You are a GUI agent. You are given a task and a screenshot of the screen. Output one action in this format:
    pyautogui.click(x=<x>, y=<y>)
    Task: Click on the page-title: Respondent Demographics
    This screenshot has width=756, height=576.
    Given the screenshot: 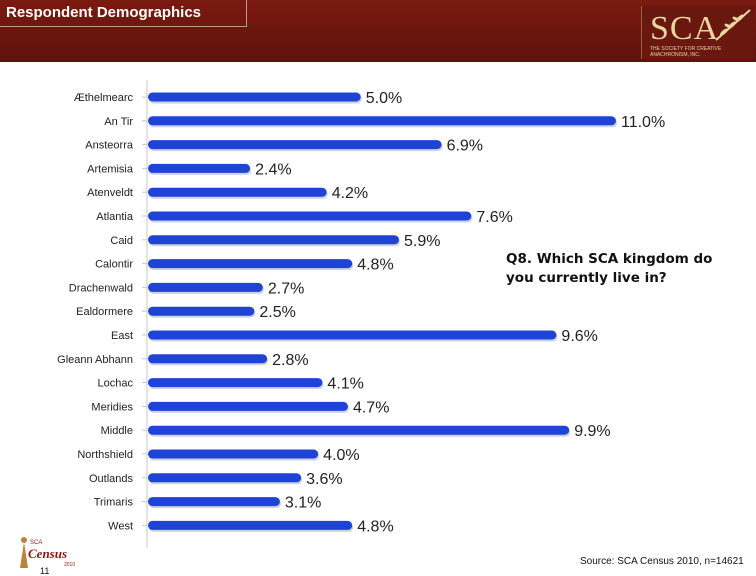 What is the action you would take?
    pyautogui.click(x=104, y=12)
    